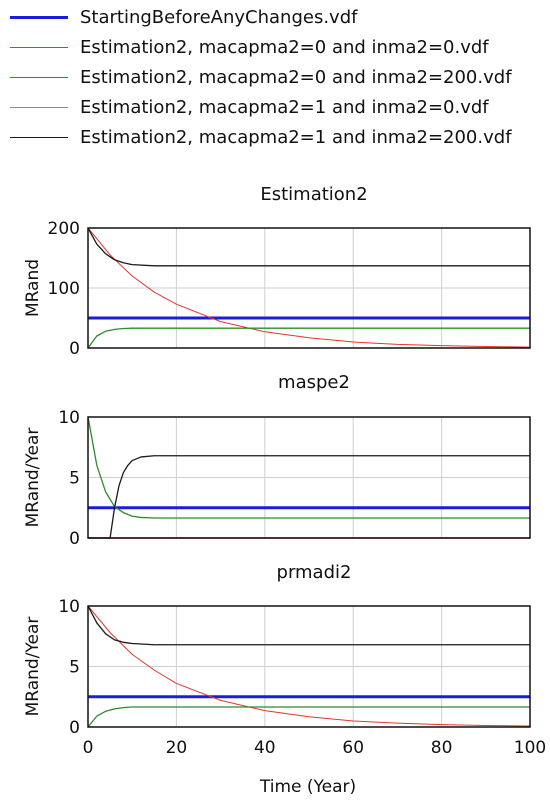 This screenshot has width=550, height=806. I want to click on x-tick-label: 0, so click(88, 748).